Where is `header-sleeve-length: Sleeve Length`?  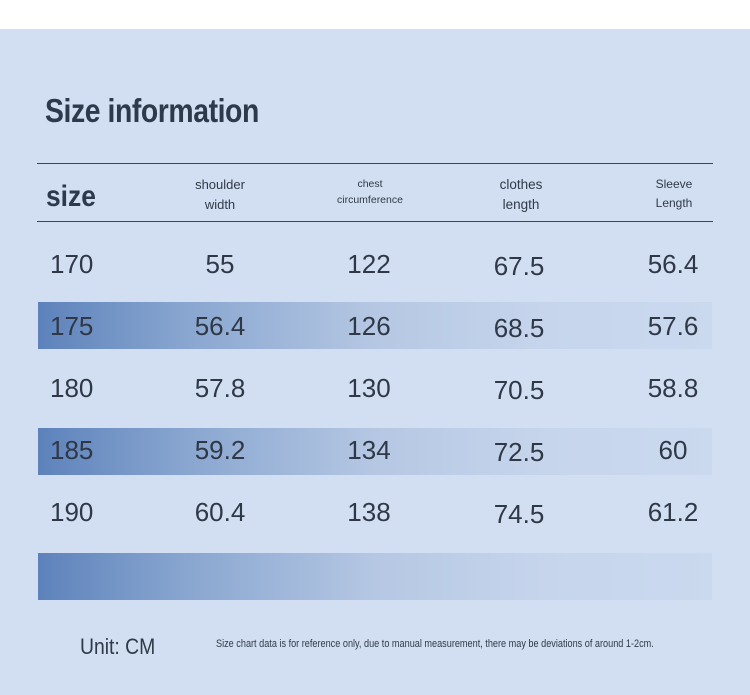 header-sleeve-length: Sleeve Length is located at coordinates (674, 194).